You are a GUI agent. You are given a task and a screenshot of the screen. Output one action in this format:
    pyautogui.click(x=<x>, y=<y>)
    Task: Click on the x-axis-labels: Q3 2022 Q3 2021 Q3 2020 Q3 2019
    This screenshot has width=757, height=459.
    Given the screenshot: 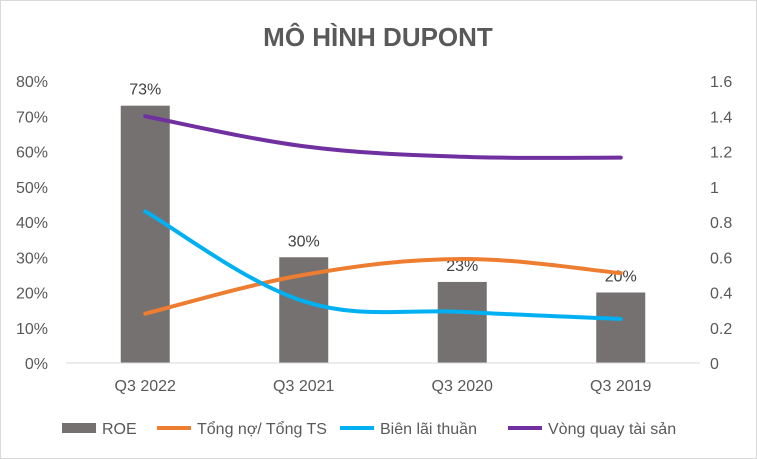 What is the action you would take?
    pyautogui.click(x=383, y=386)
    